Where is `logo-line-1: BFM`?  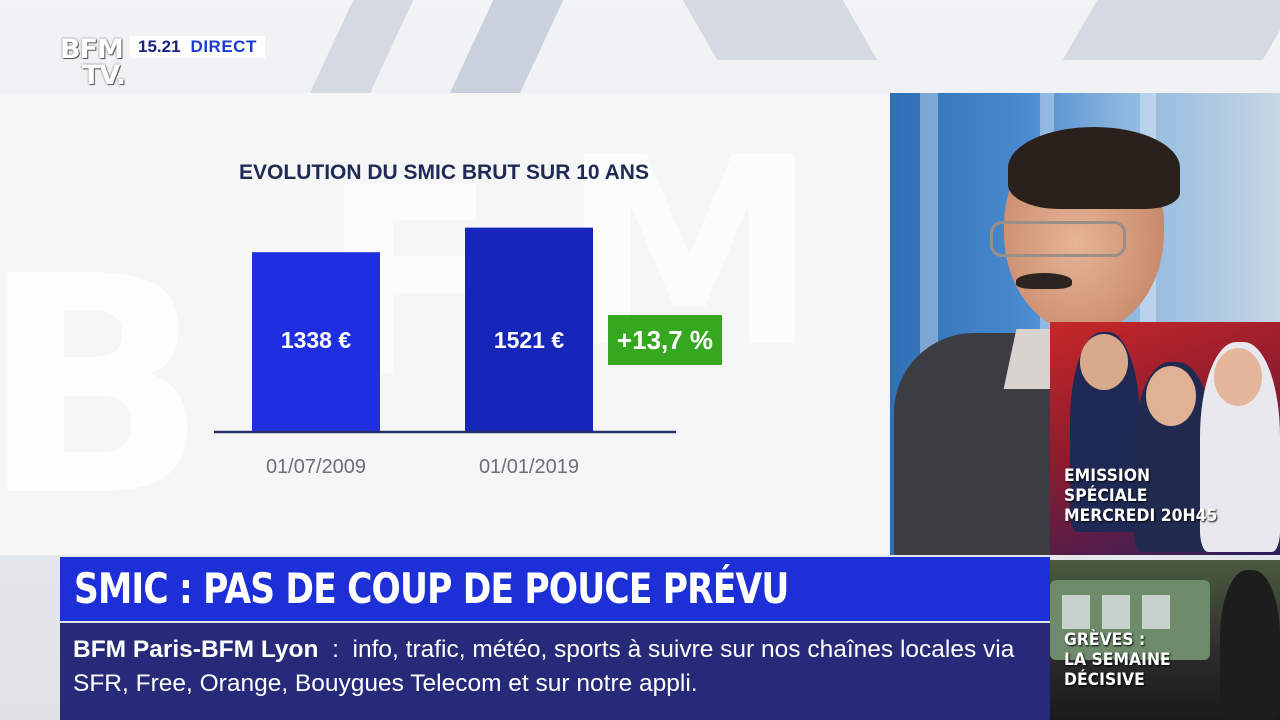
logo-line-1: BFM is located at coordinates (92, 49).